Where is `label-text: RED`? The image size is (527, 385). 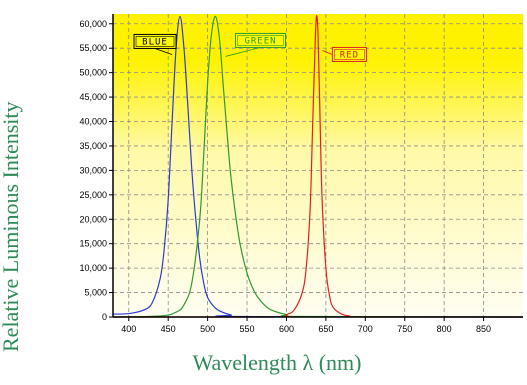
label-text: RED is located at coordinates (349, 55).